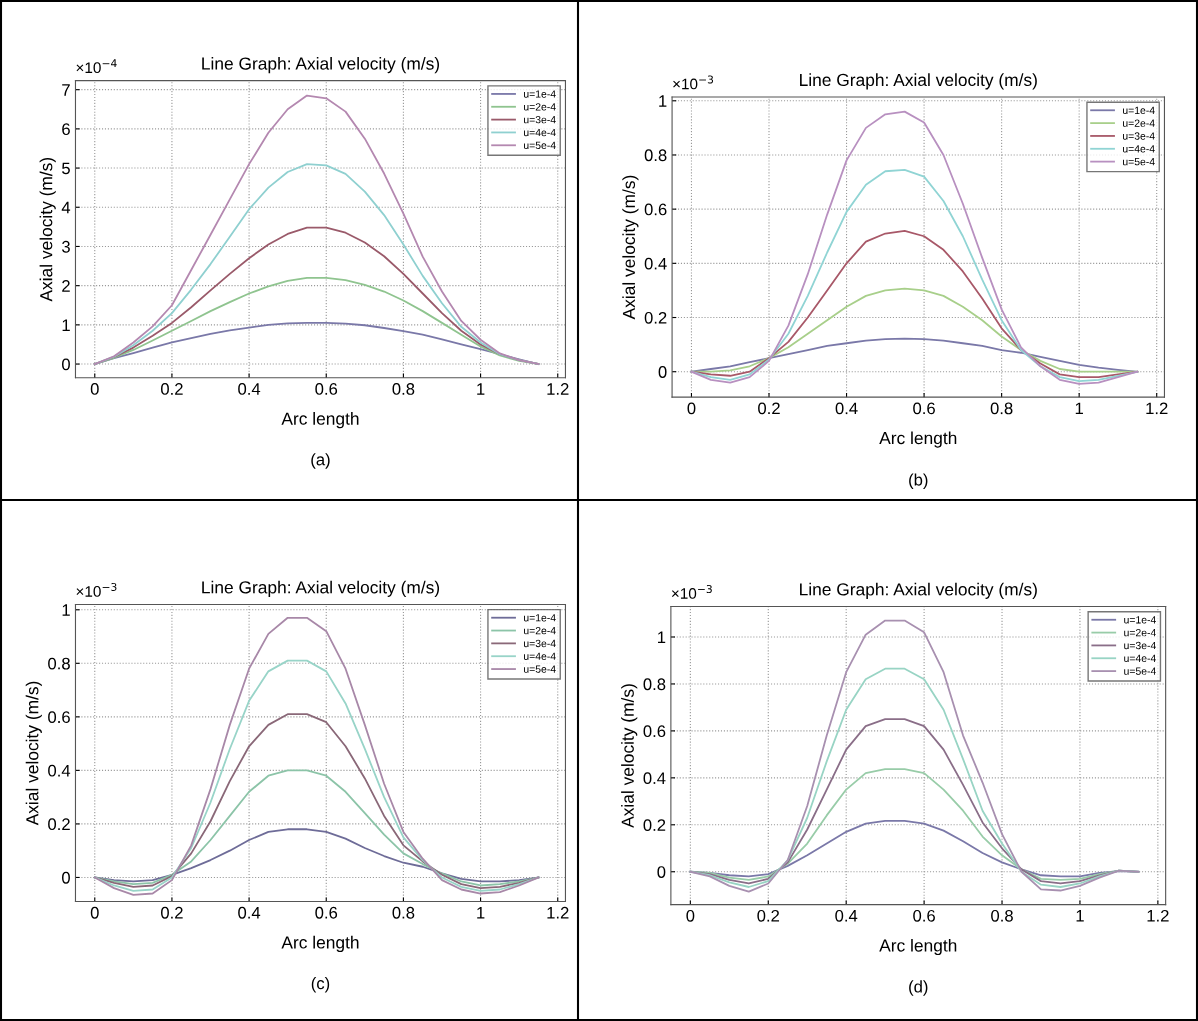 The width and height of the screenshot is (1198, 1021). Describe the element at coordinates (918, 481) in the screenshot. I see `text: (b)` at that location.